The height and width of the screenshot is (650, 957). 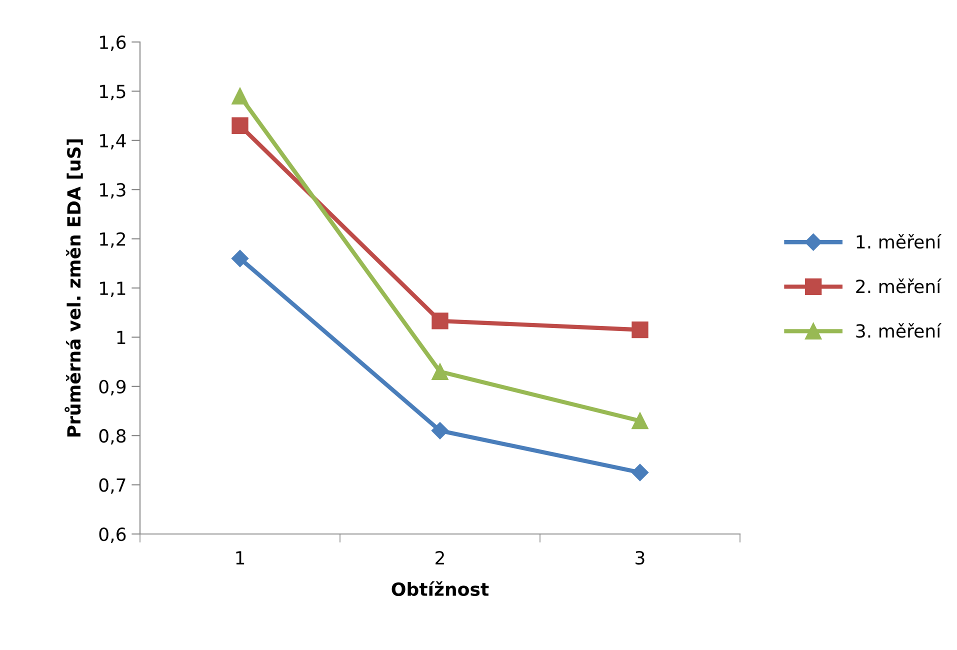 I want to click on x-tick-label: 3, so click(x=640, y=557).